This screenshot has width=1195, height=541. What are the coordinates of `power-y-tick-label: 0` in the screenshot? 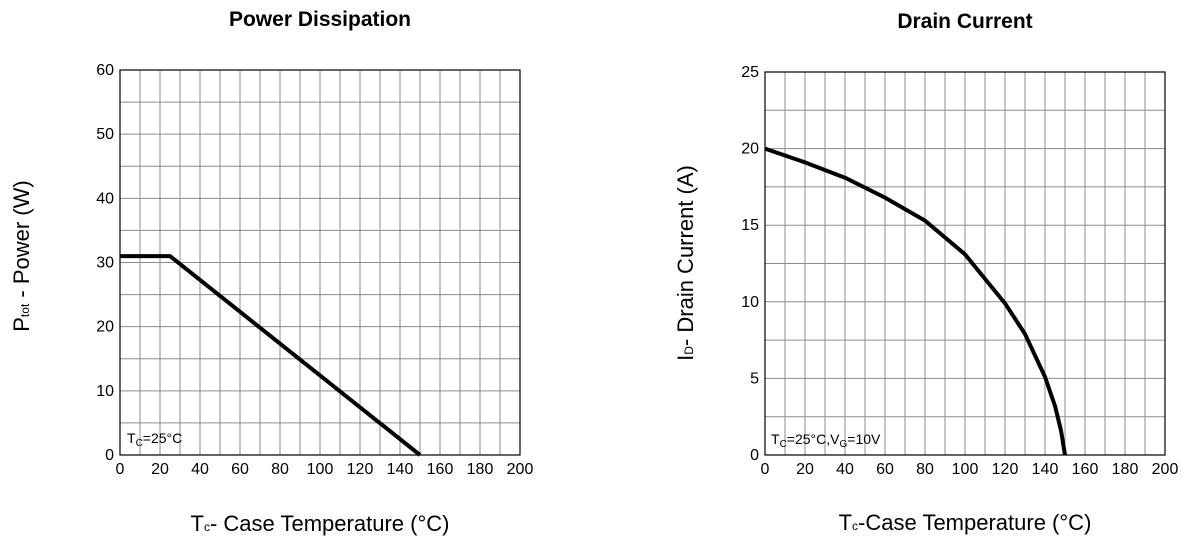 It's located at (109, 455).